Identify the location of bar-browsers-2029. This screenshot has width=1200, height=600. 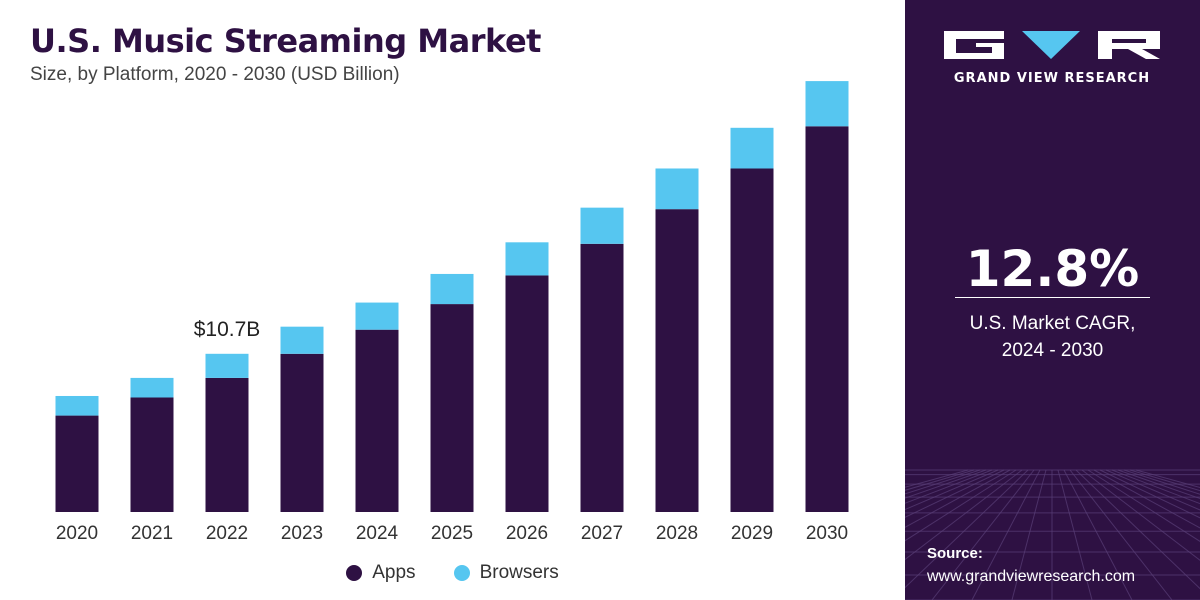
(752, 148).